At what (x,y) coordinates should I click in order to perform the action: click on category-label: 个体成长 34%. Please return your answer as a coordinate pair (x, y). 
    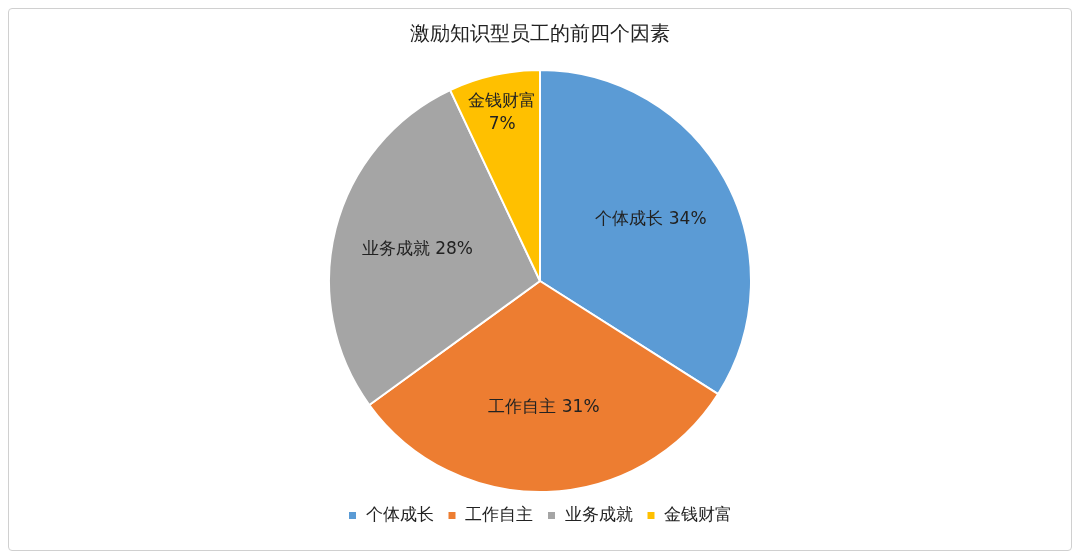
    Looking at the image, I should click on (651, 218).